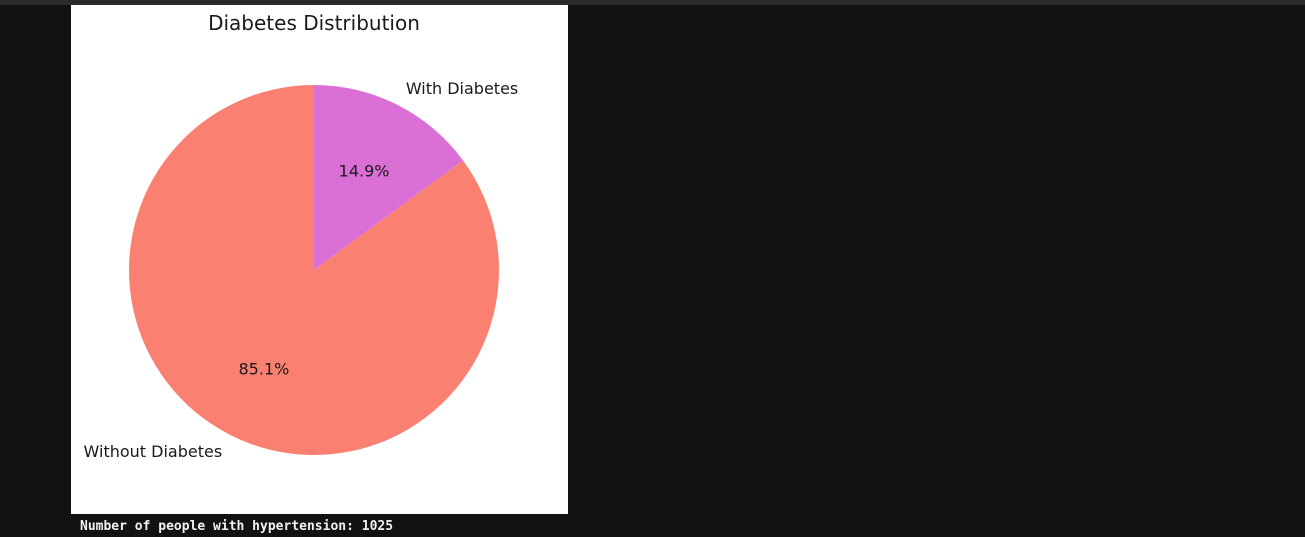 The image size is (1305, 537). I want to click on pie-percent-label: 85.1%, so click(264, 369).